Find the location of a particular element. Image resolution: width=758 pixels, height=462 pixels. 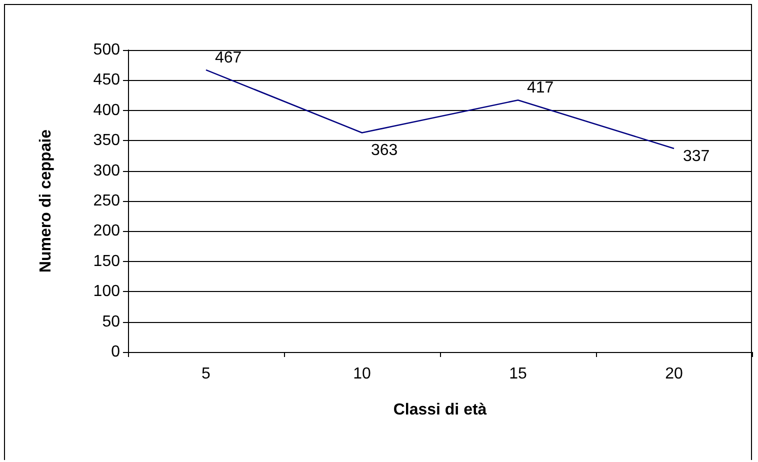

y-axis-title: Numero di ceppaie is located at coordinates (46, 201).